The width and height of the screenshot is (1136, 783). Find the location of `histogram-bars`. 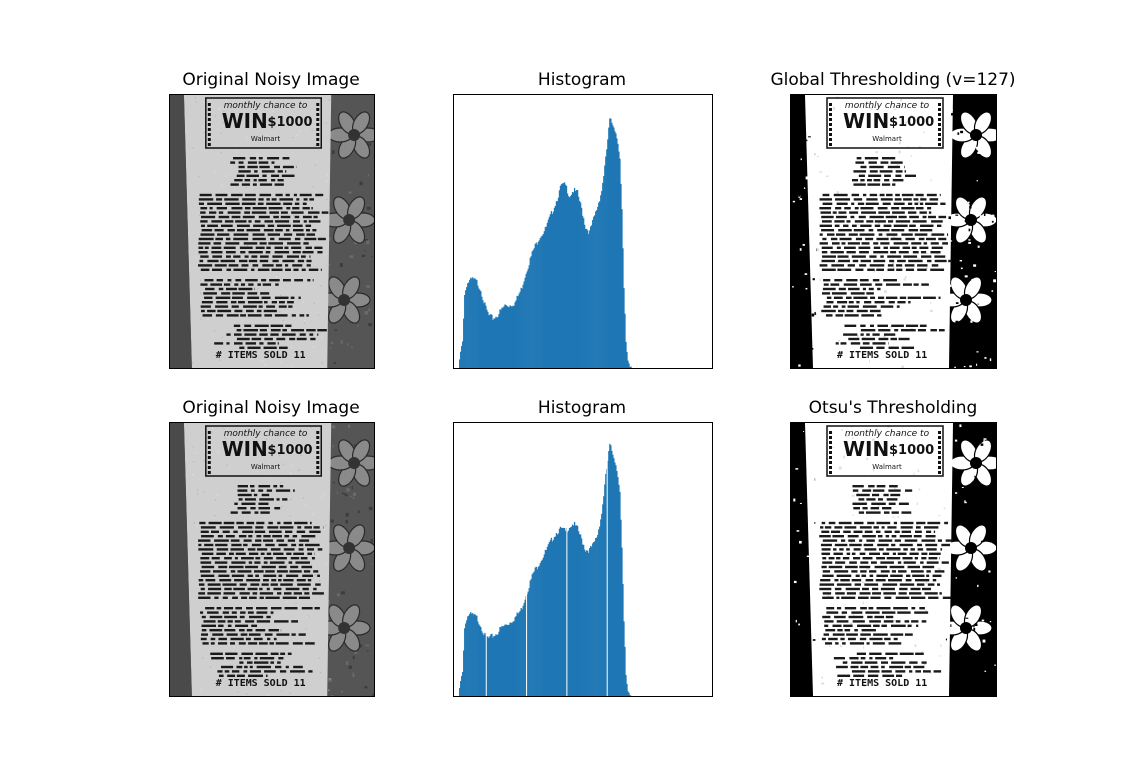

histogram-bars is located at coordinates (546, 243).